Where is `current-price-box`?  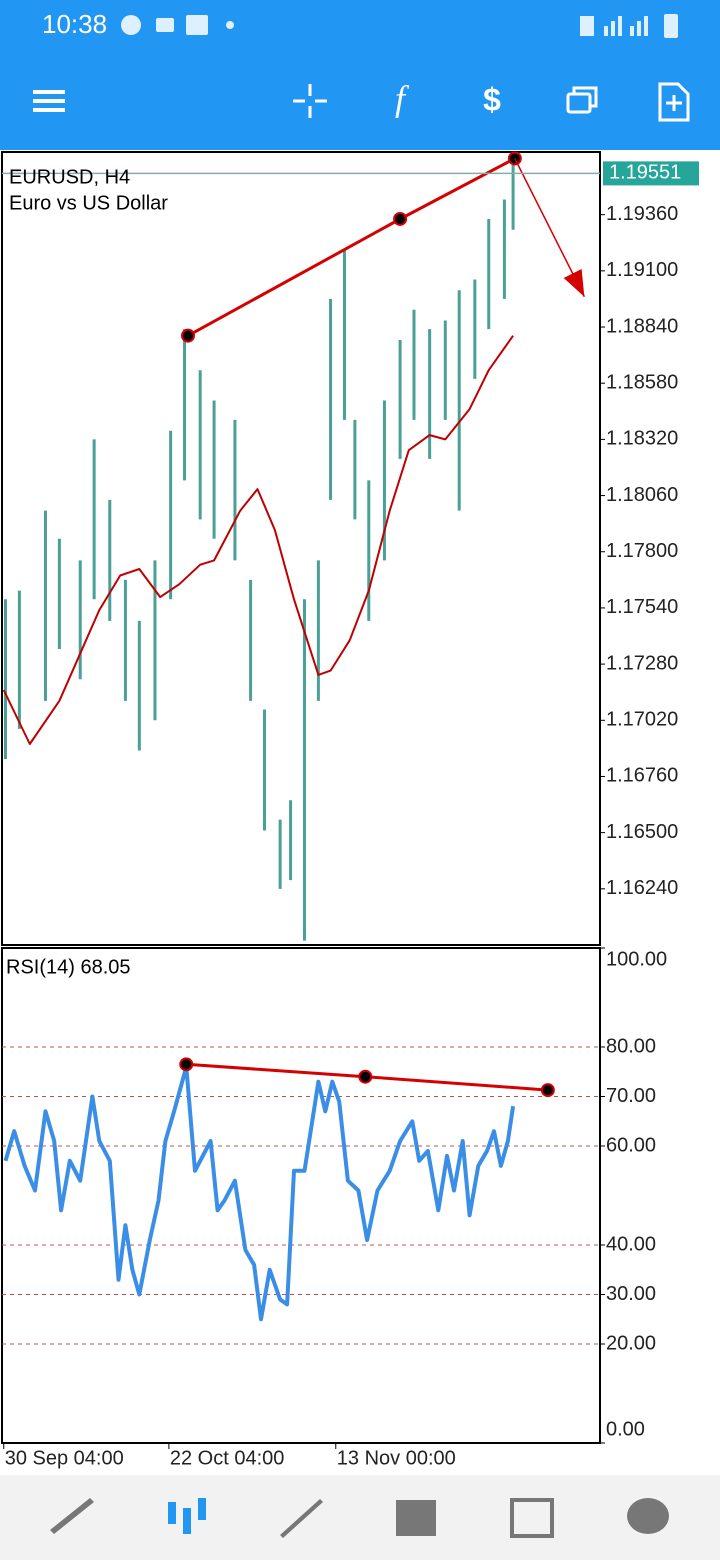 current-price-box is located at coordinates (651, 173).